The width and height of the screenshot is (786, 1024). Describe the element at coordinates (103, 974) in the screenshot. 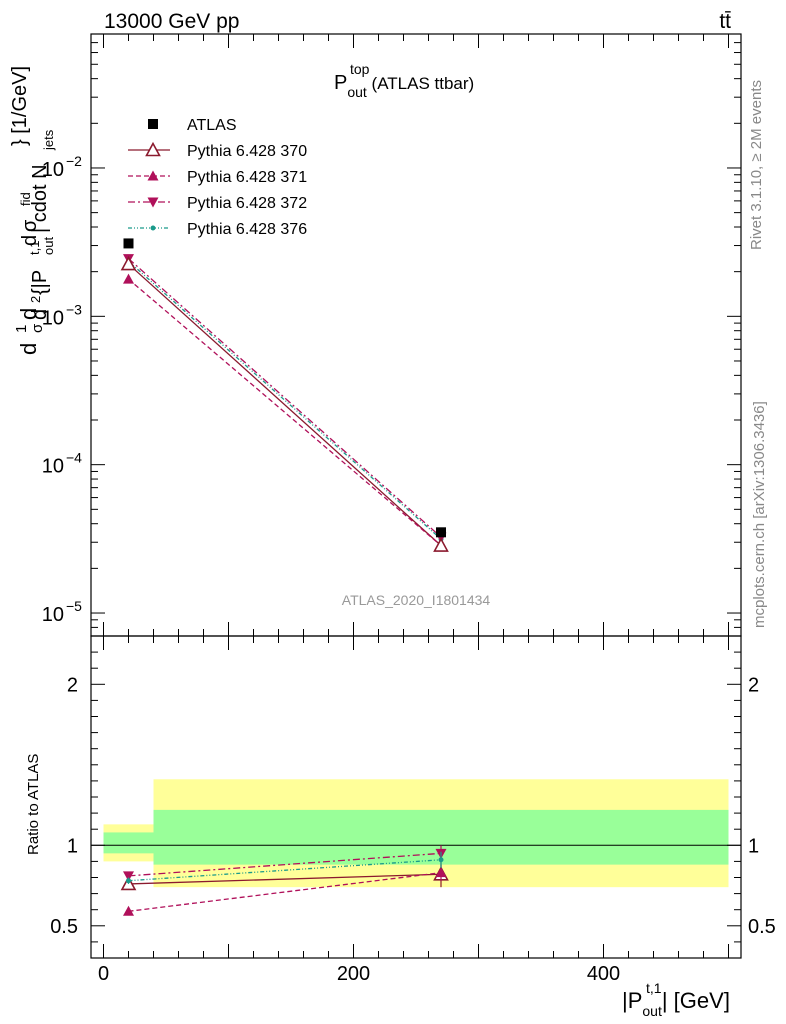

I see `x-tick-label: 0` at that location.